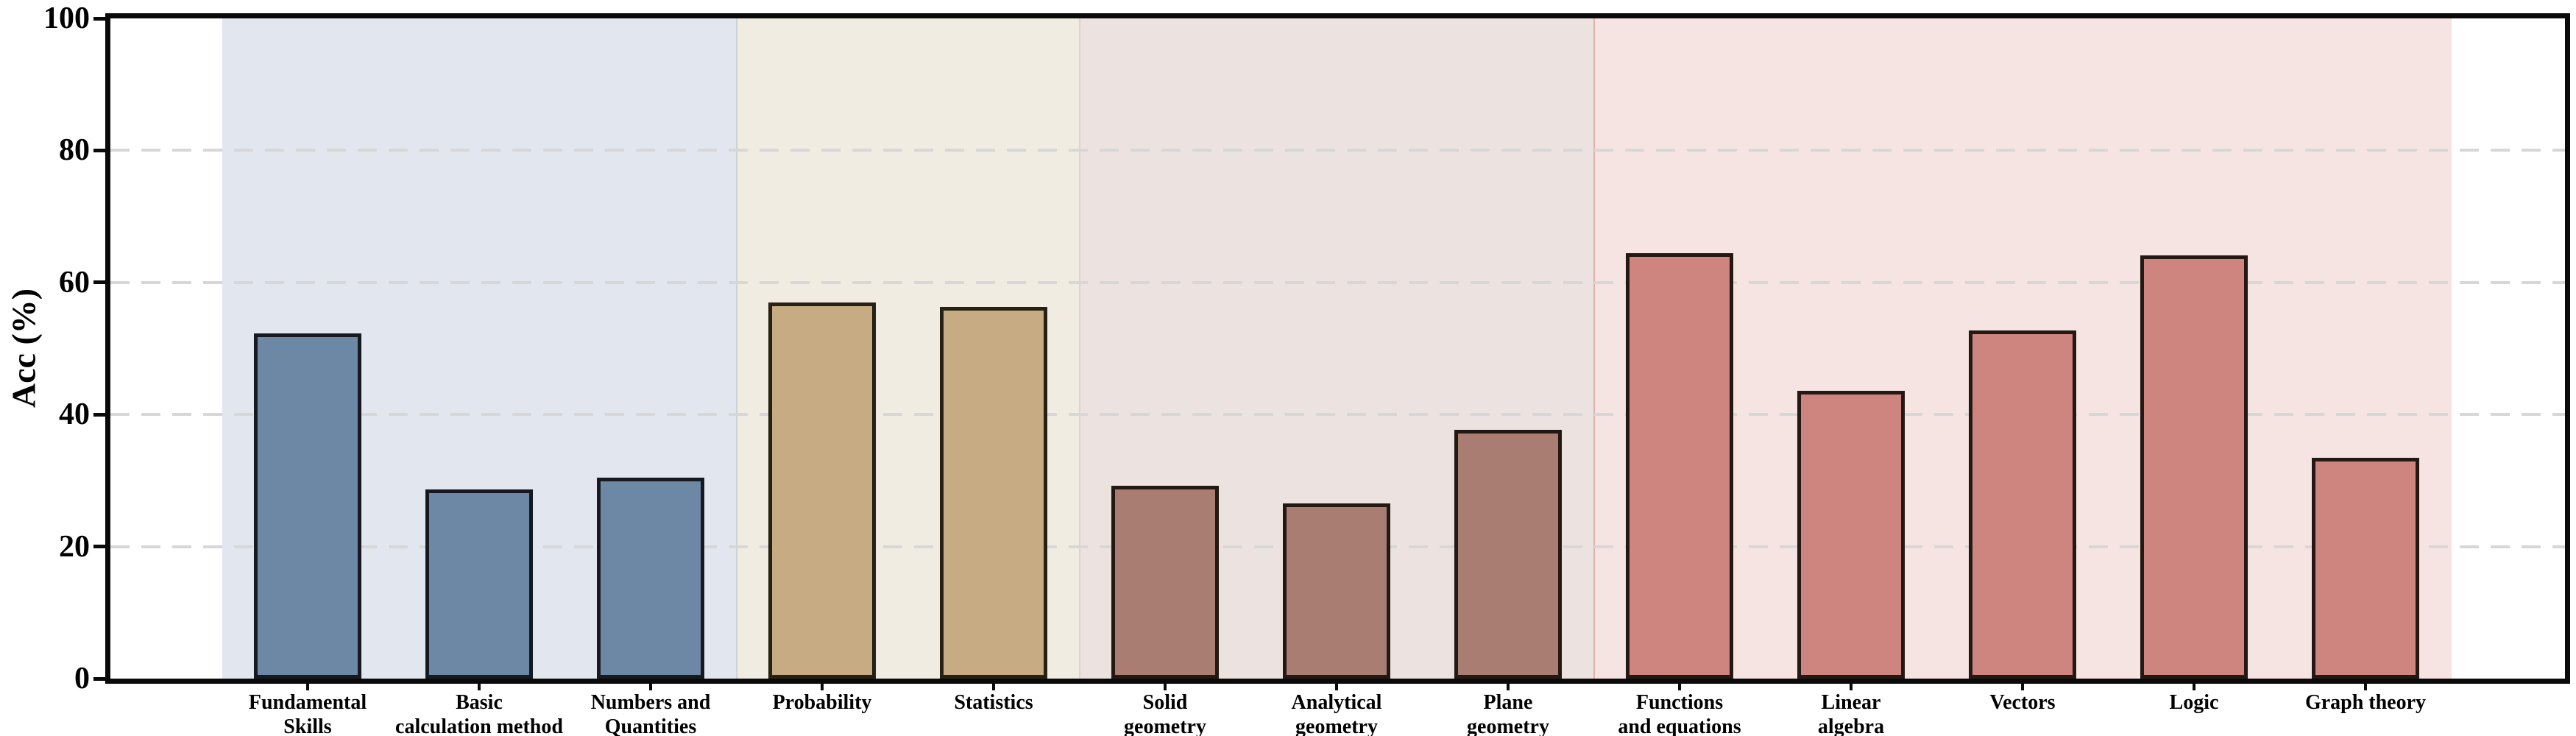 The width and height of the screenshot is (2576, 736). I want to click on bar-numbers-and-quantities, so click(650, 578).